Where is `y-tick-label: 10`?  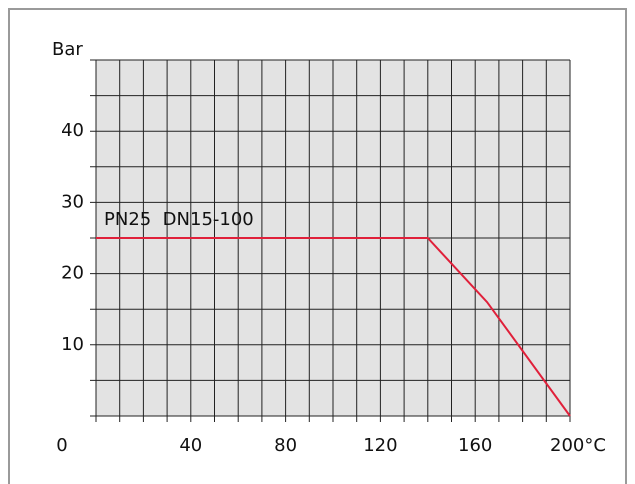
y-tick-label: 10 is located at coordinates (72, 344).